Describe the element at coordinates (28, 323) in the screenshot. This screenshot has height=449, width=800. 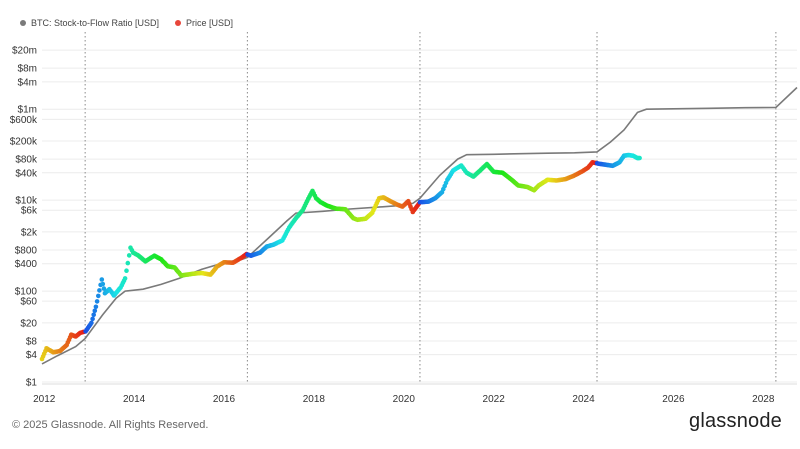
I see `y-tick-label: $20` at that location.